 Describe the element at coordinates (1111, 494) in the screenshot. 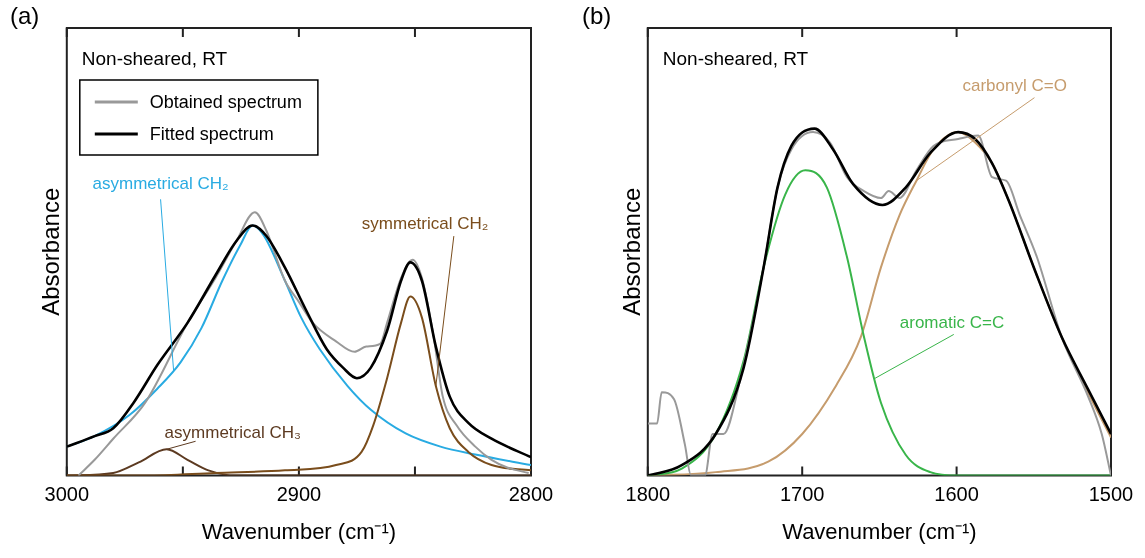

I see `x-tick-label: 1500` at that location.